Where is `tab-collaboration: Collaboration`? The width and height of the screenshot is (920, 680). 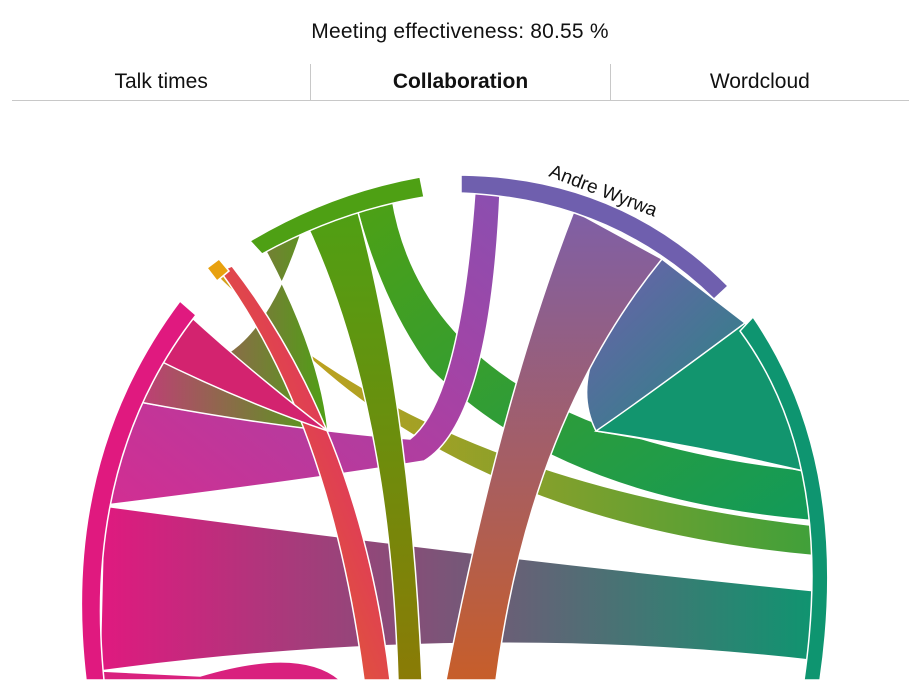 tab-collaboration: Collaboration is located at coordinates (459, 82).